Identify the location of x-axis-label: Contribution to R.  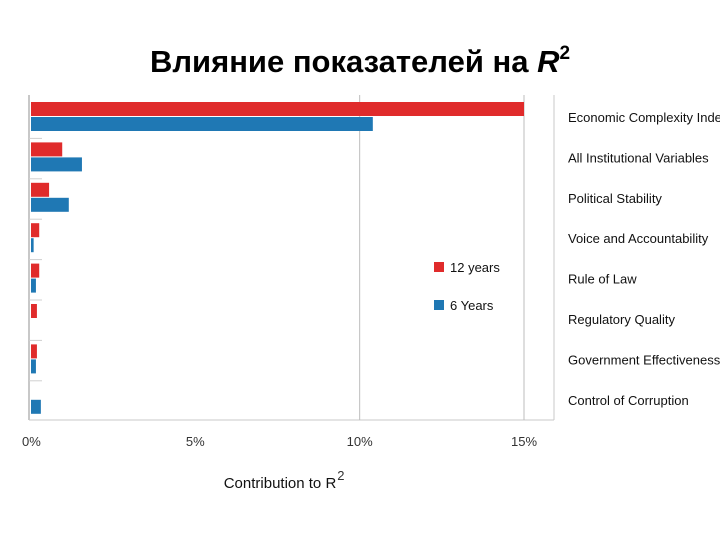
(280, 483).